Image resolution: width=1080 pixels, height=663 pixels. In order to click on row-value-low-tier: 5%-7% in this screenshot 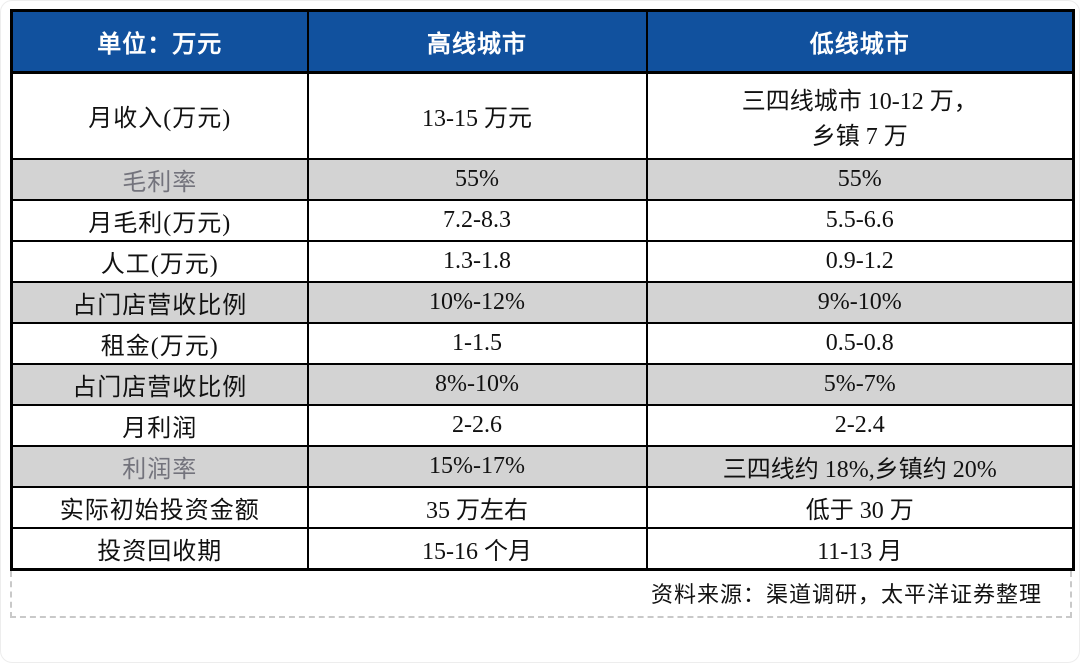, I will do `click(860, 384)`.